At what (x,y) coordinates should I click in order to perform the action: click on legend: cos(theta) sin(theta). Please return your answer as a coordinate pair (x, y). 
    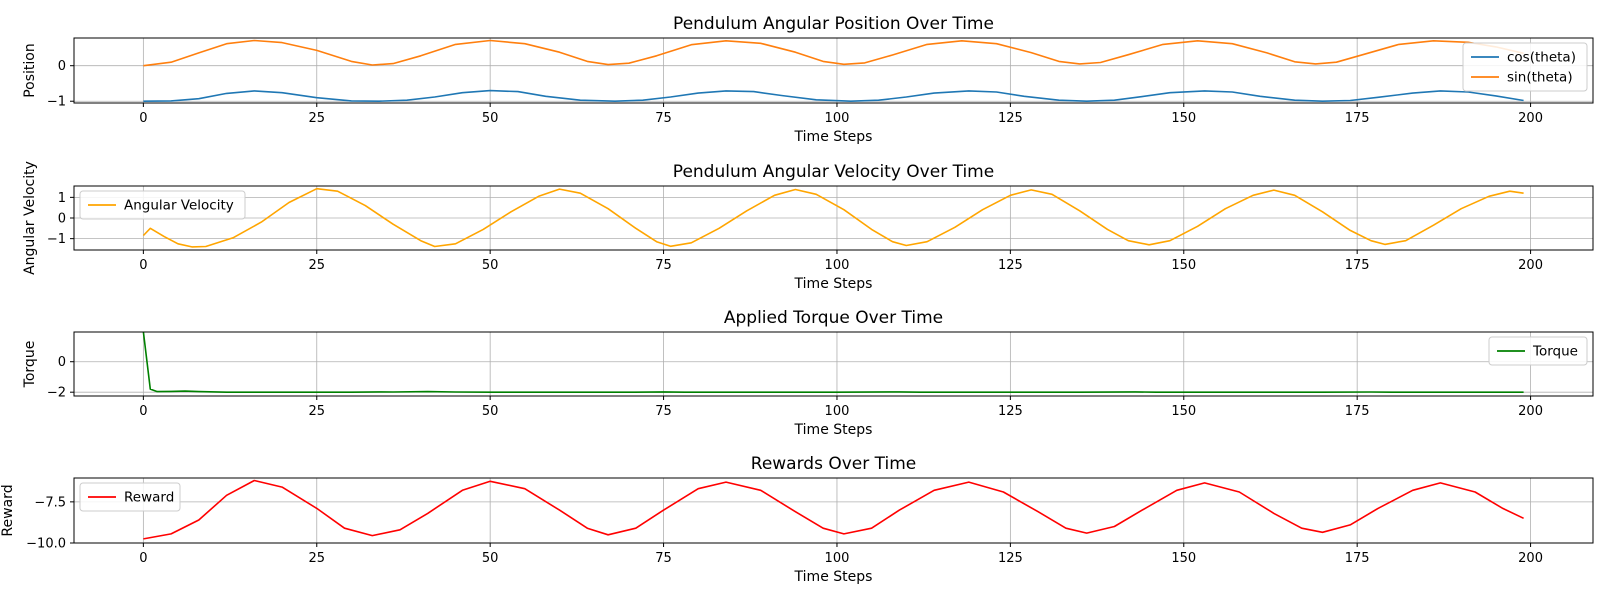
    Looking at the image, I should click on (1525, 67).